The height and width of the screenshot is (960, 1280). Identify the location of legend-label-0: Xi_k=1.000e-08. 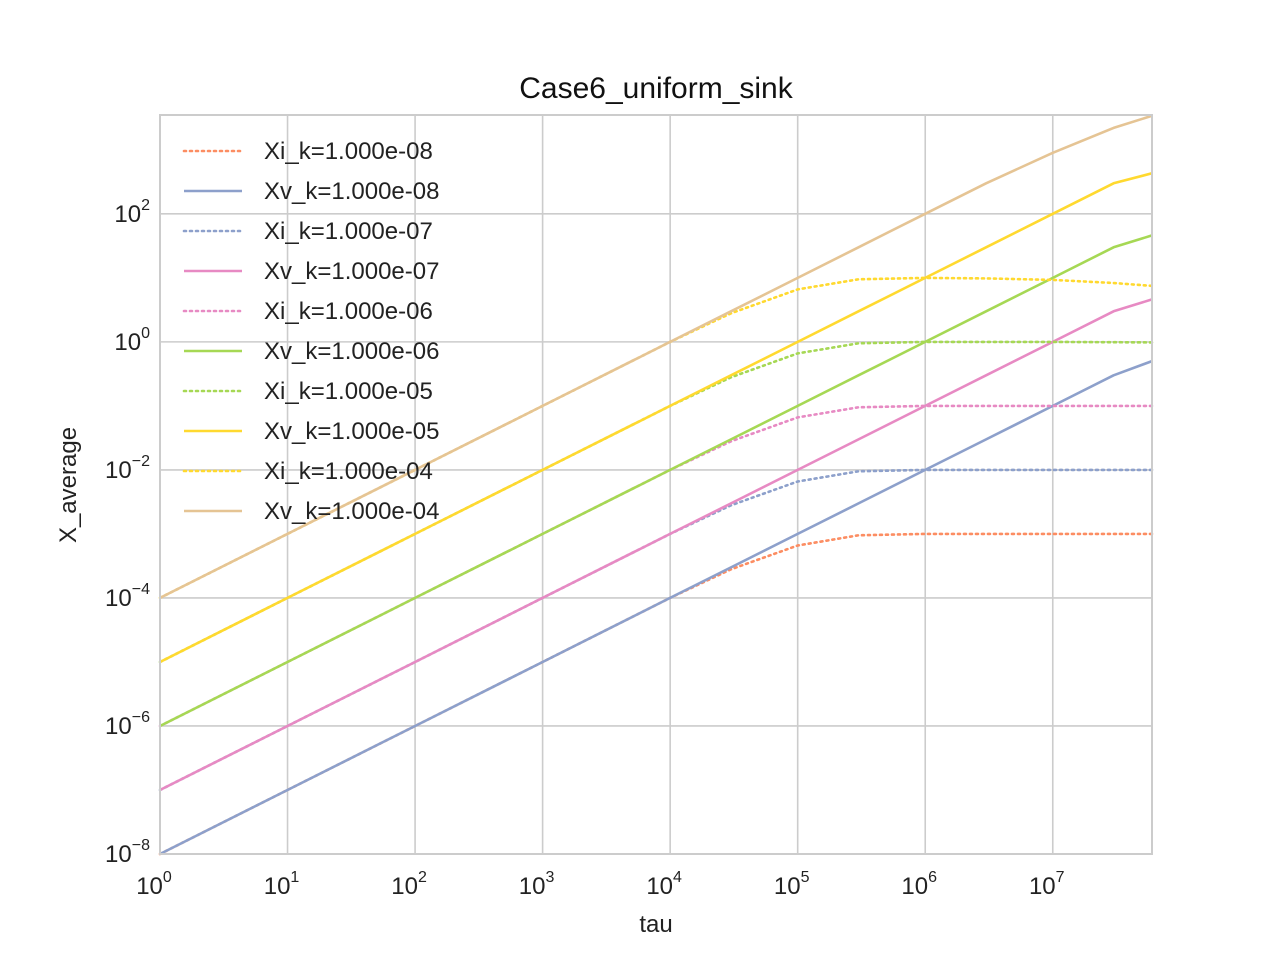
(348, 151).